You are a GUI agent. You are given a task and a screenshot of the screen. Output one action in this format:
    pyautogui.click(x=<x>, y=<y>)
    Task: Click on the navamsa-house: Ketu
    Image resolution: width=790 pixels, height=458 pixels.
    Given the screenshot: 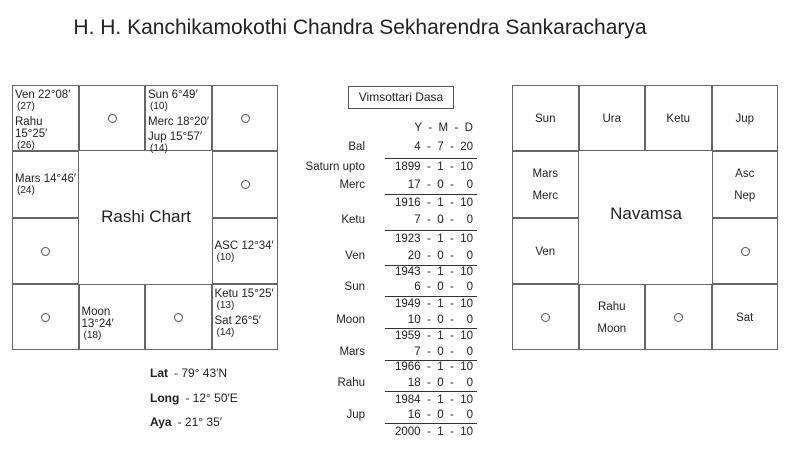 What is the action you would take?
    pyautogui.click(x=678, y=118)
    